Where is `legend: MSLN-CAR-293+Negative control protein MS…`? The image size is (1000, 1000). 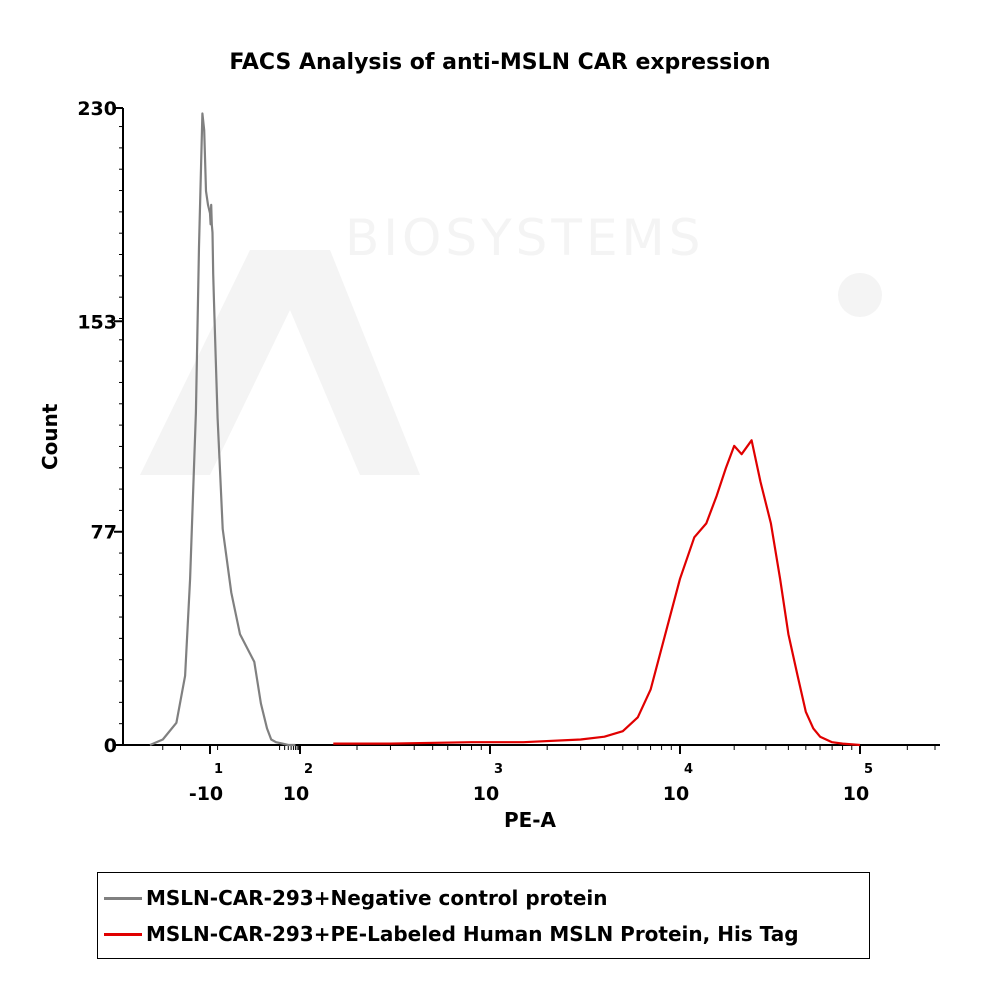 legend: MSLN-CAR-293+Negative control protein MS… is located at coordinates (483, 915).